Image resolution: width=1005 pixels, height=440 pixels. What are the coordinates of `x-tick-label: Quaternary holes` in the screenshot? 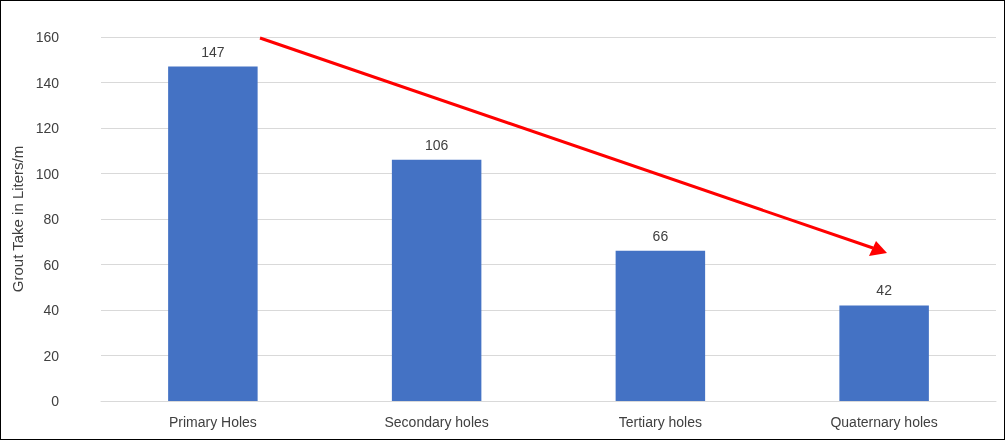 It's located at (884, 422).